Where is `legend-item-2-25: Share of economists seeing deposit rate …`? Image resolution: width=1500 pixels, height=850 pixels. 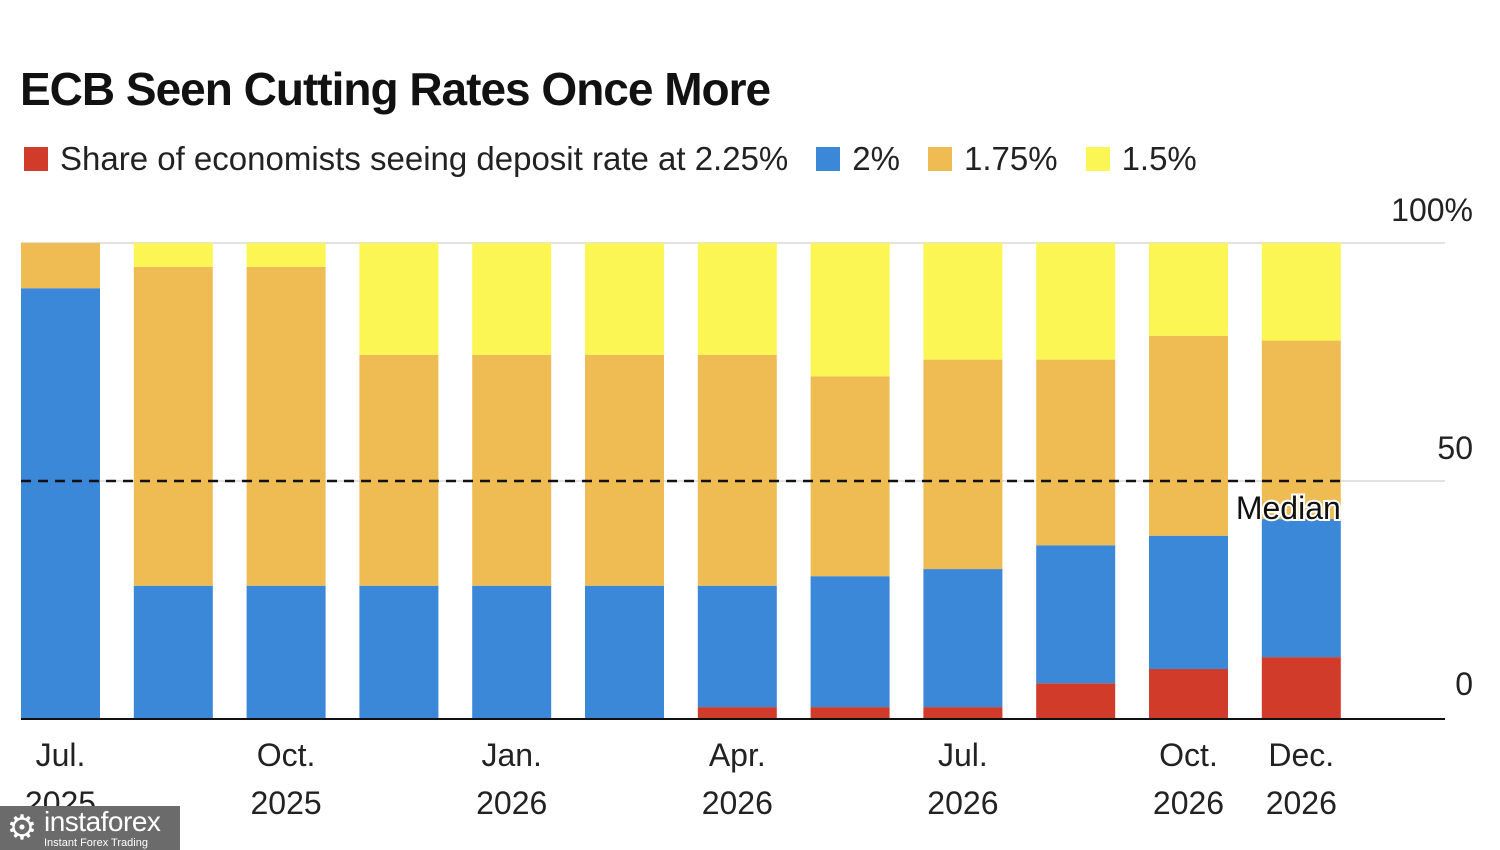 legend-item-2-25: Share of economists seeing deposit rate … is located at coordinates (406, 159).